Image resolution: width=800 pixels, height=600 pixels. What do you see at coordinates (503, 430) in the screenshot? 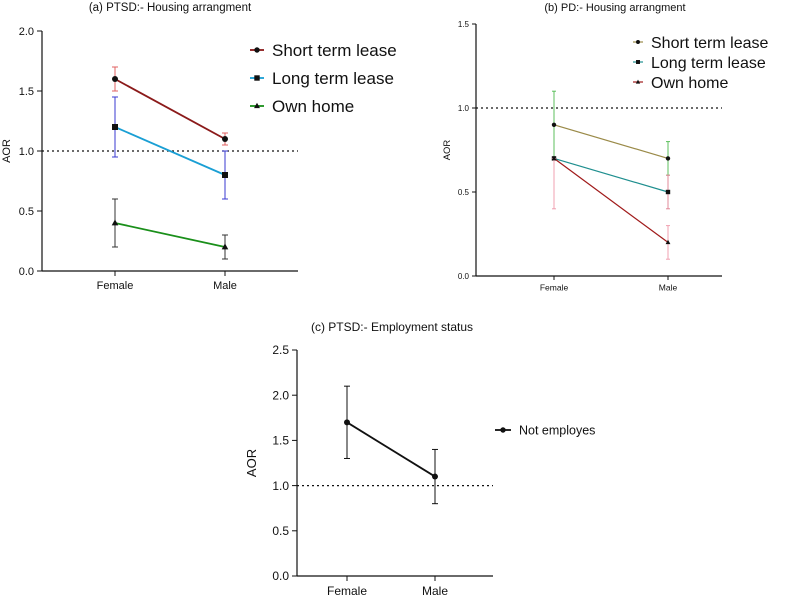
I see `chart-c-legend-marker` at bounding box center [503, 430].